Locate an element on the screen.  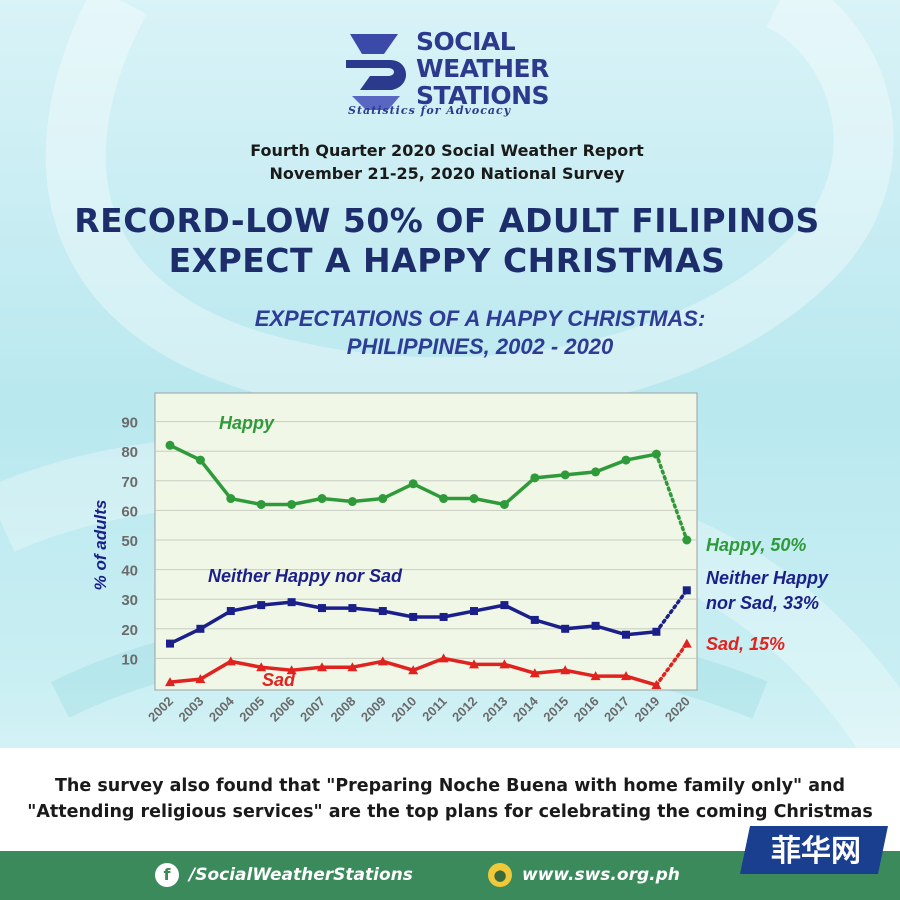
watermark-text: 菲华网 is located at coordinates (816, 851).